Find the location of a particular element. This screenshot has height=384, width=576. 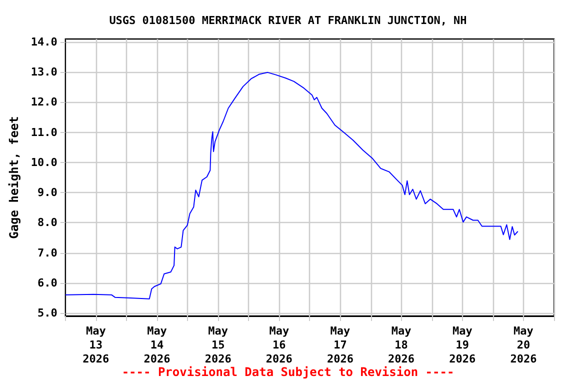

y-tick-label: 13.0 is located at coordinates (44, 72).